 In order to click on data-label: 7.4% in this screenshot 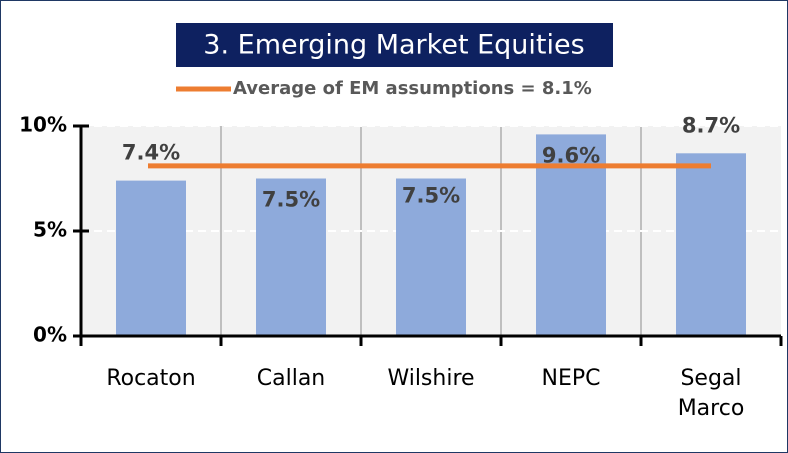, I will do `click(151, 153)`.